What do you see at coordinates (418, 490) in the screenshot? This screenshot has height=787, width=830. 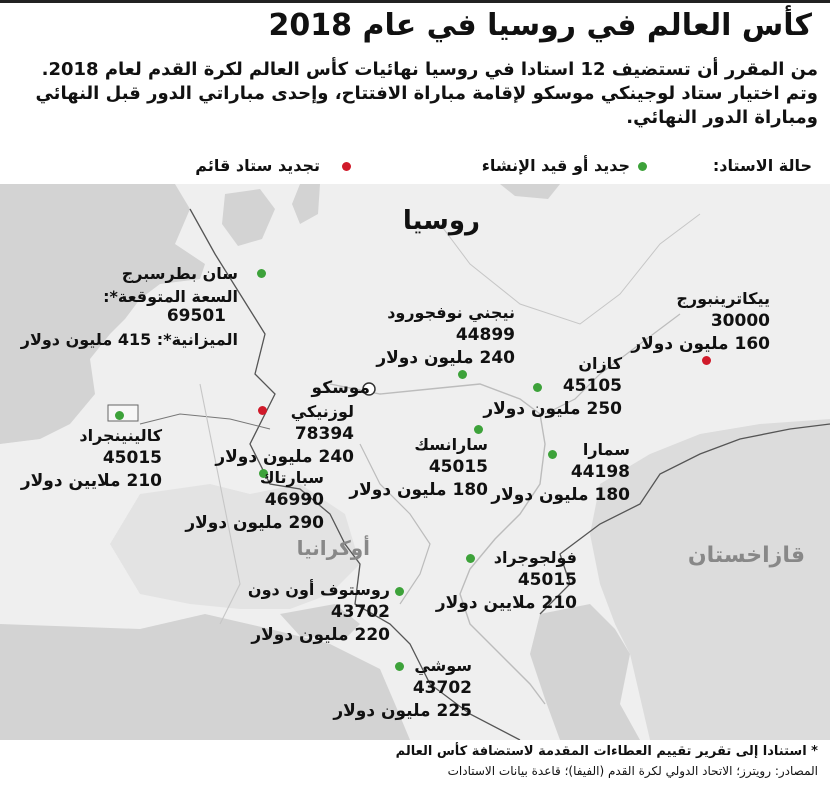 I see `saransk-budget: 180 مليون دولار` at bounding box center [418, 490].